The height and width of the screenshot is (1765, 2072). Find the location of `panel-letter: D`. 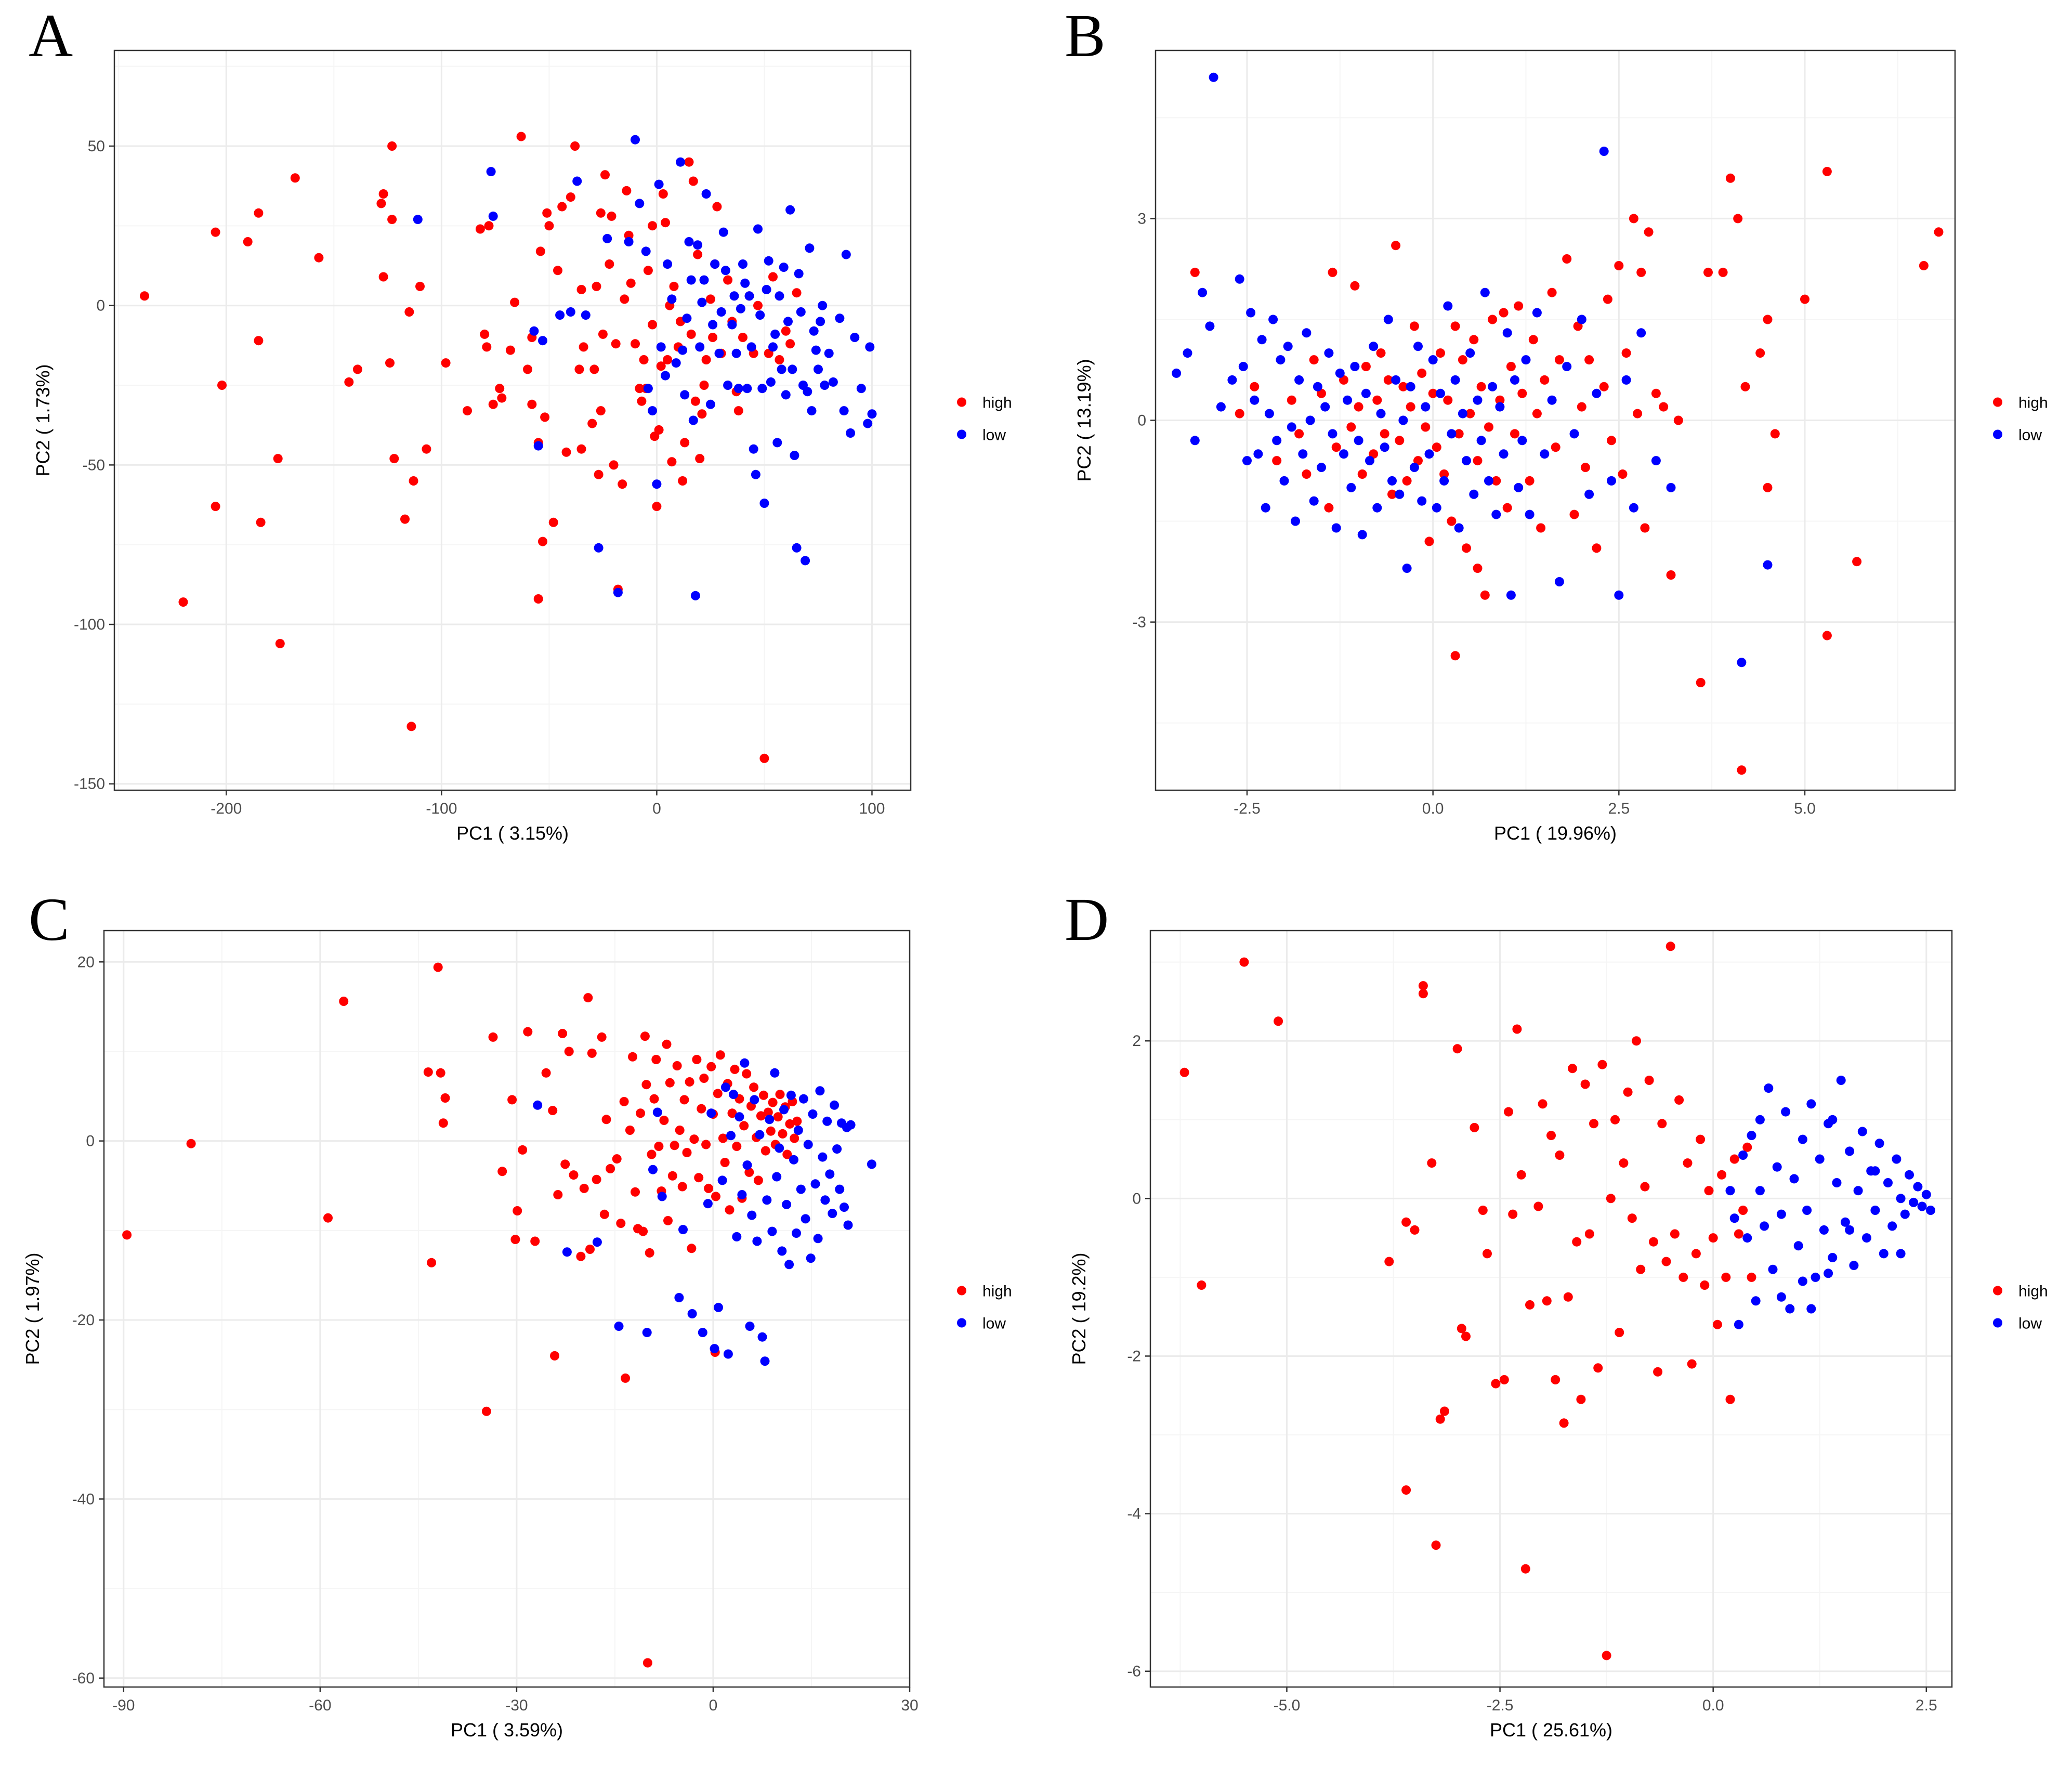

panel-letter: D is located at coordinates (1087, 919).